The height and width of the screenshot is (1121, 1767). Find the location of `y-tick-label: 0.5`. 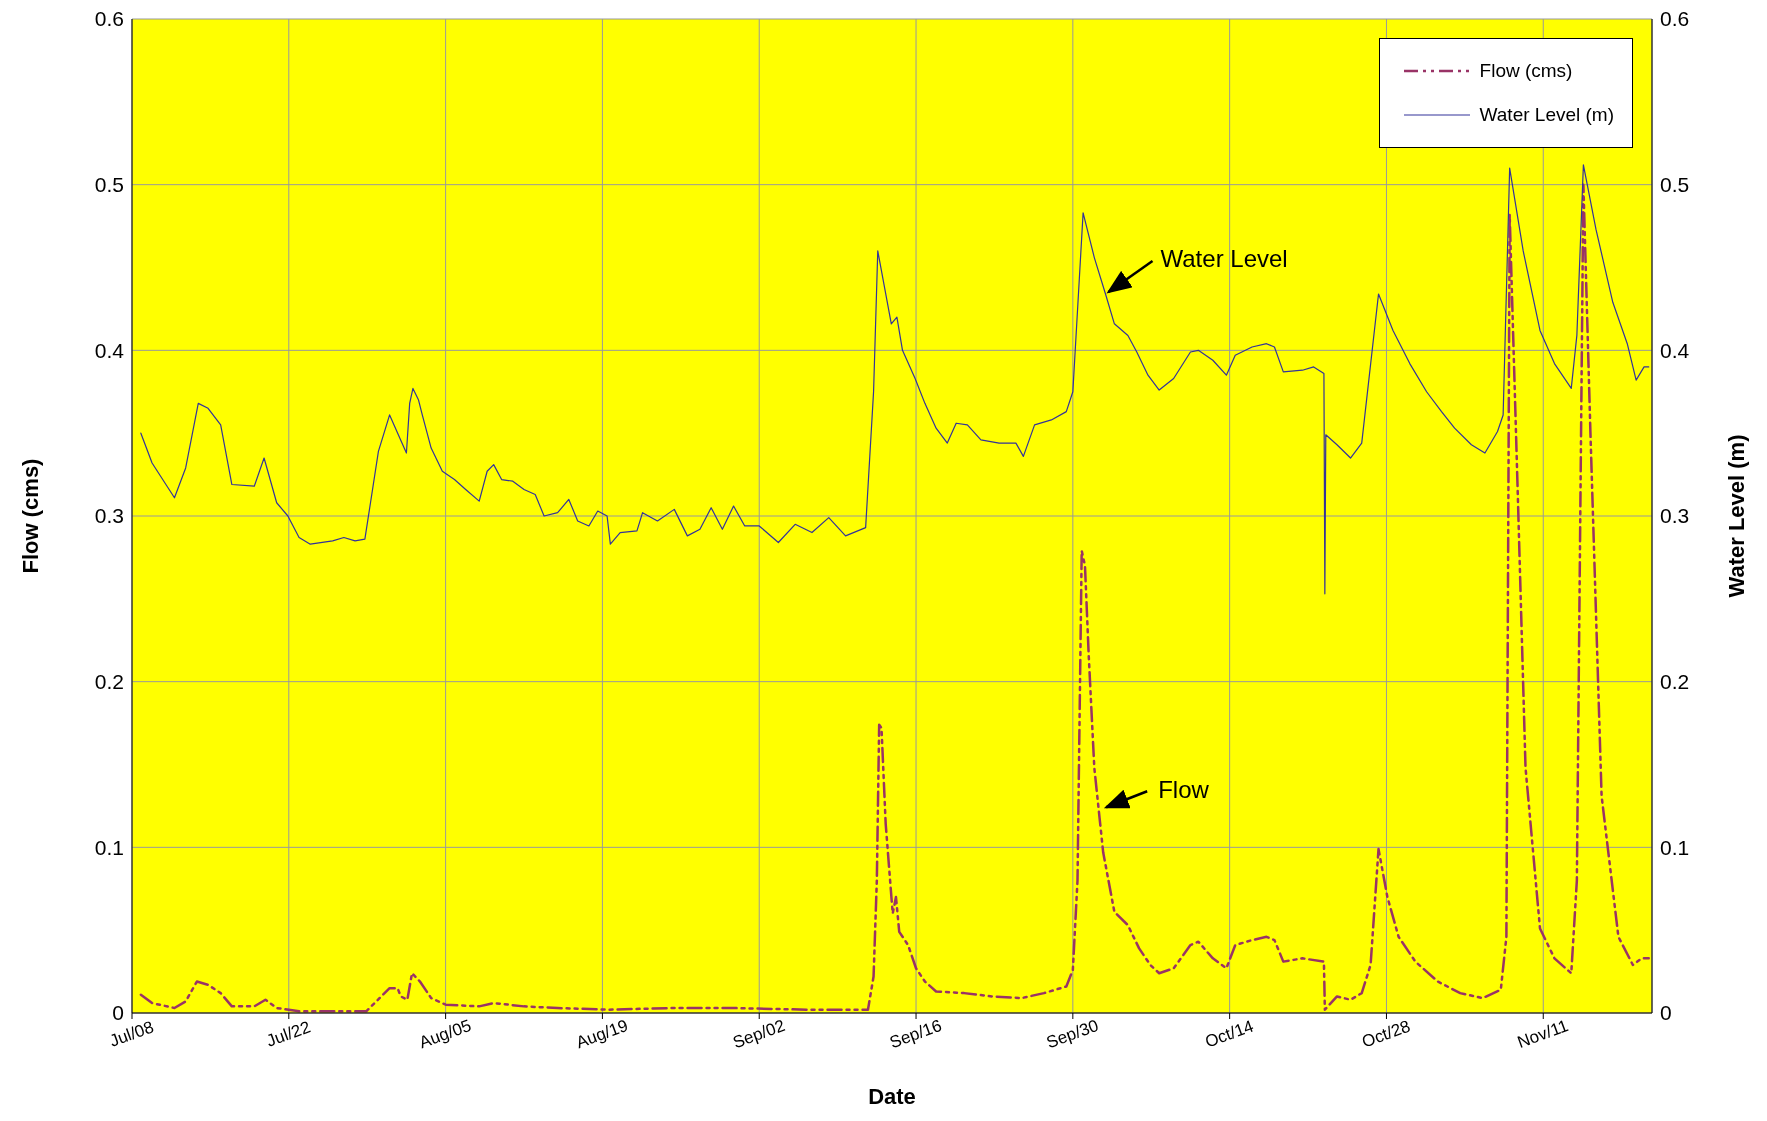

y-tick-label: 0.5 is located at coordinates (109, 185).